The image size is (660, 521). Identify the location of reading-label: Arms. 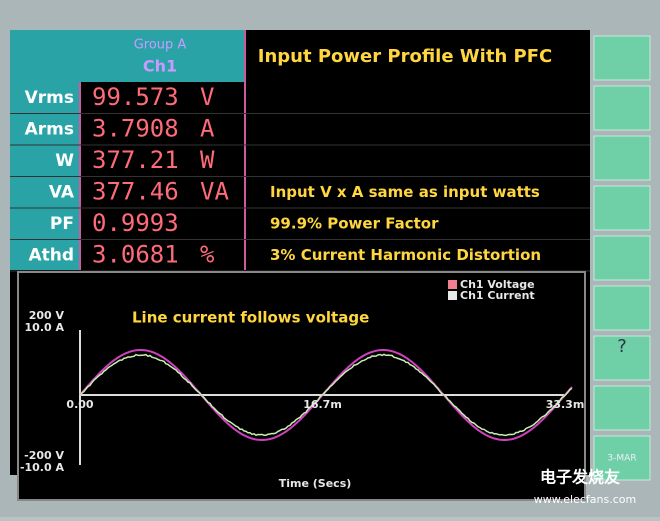
(49, 130).